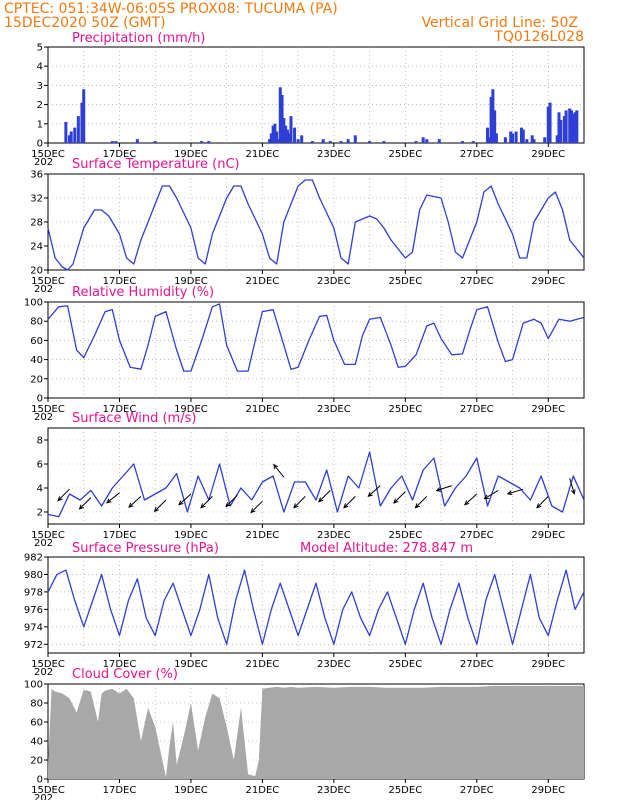 The width and height of the screenshot is (618, 800). I want to click on precipitation-xtick-label: 19DEC, so click(191, 154).